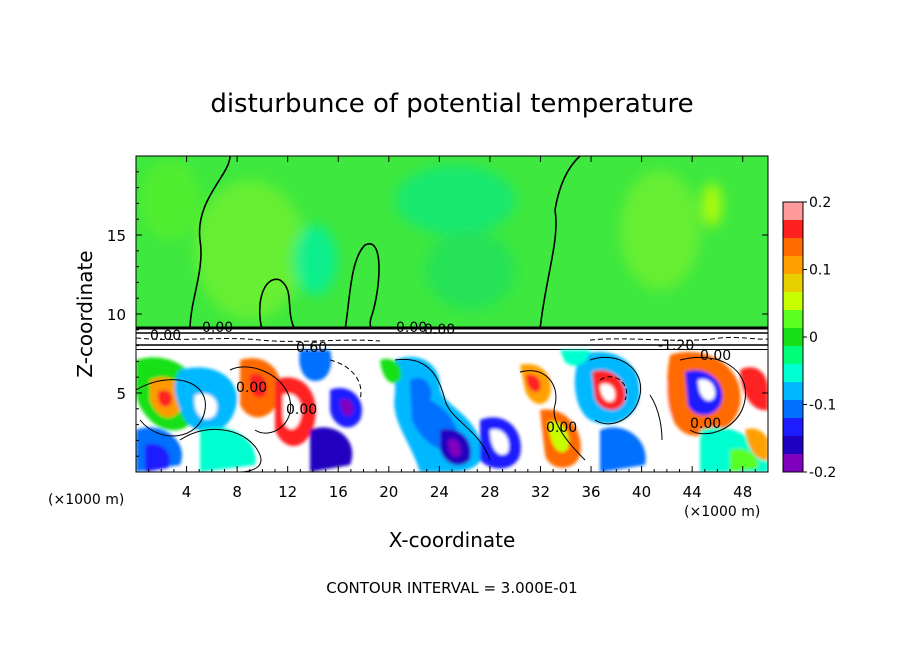 Image resolution: width=904 pixels, height=654 pixels. I want to click on colorbar-tick-label: -0.1, so click(822, 406).